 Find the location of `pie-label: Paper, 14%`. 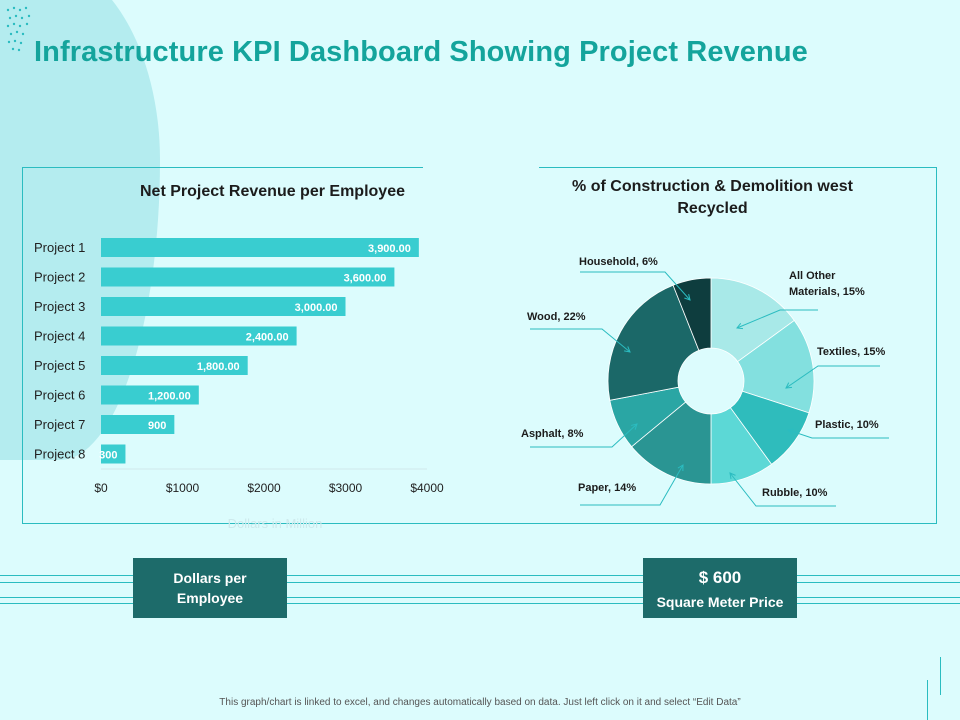

pie-label: Paper, 14% is located at coordinates (607, 488).